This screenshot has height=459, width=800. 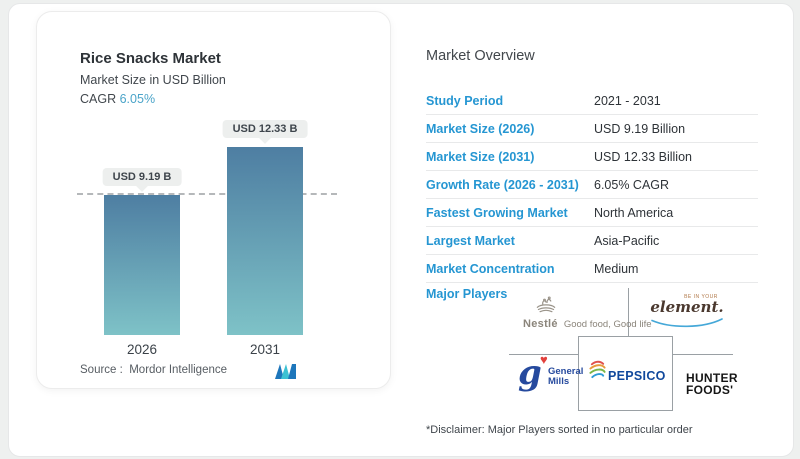 I want to click on nestle-tagline: Good food, Good life, so click(x=607, y=324).